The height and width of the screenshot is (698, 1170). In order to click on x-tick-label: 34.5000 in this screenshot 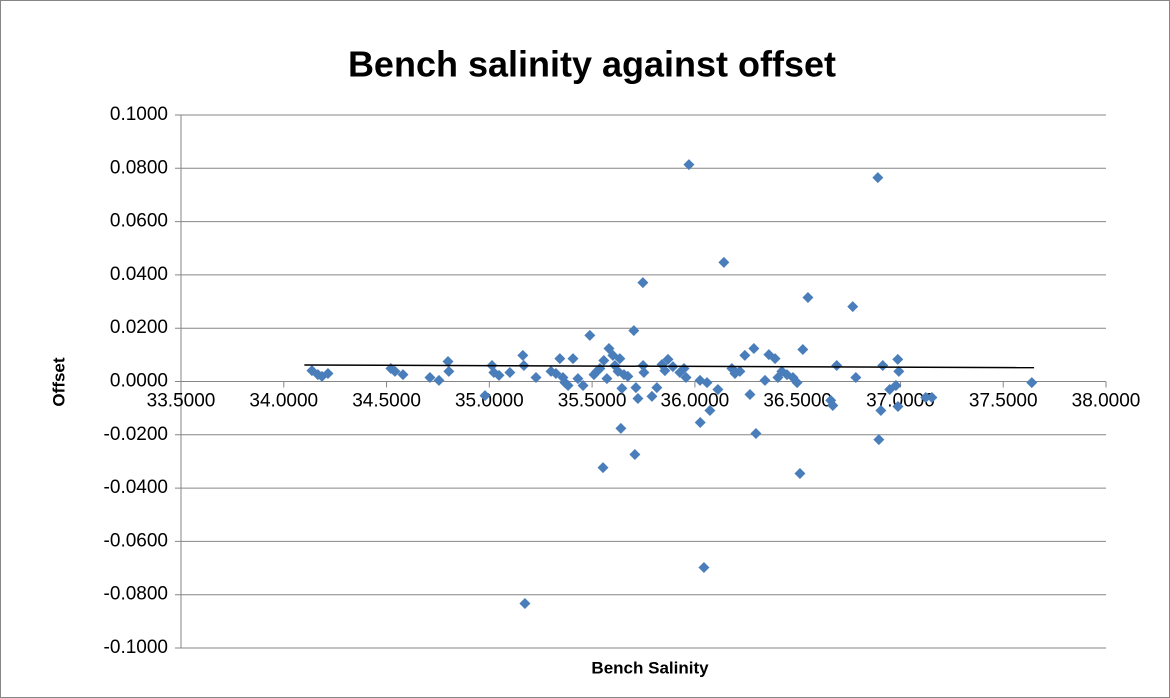, I will do `click(386, 401)`.